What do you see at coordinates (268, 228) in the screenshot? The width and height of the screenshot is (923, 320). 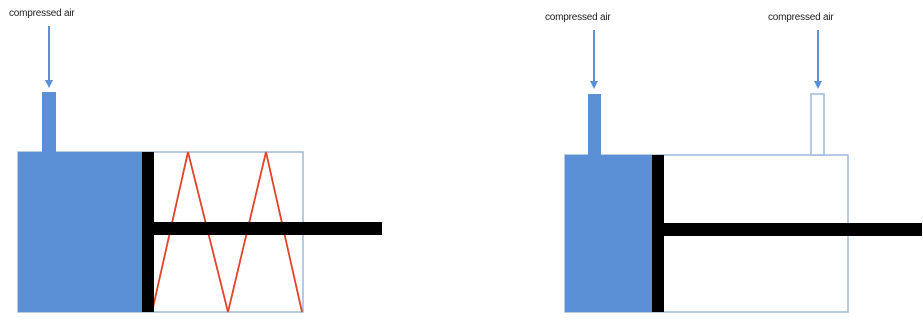 I see `single-acting-piston-rod` at bounding box center [268, 228].